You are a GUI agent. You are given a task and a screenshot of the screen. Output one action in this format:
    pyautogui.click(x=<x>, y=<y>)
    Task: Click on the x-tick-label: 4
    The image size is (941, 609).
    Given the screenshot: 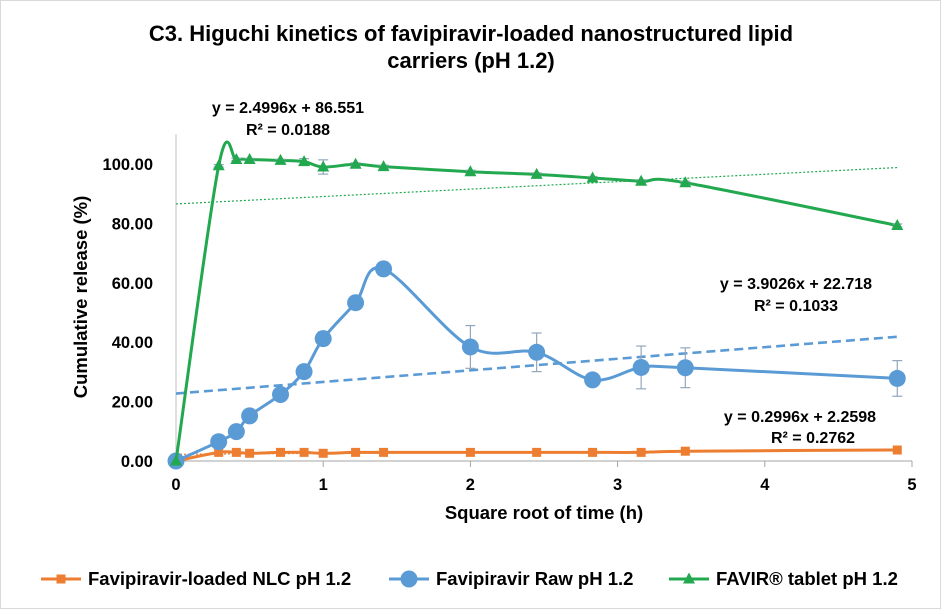 What is the action you would take?
    pyautogui.click(x=765, y=485)
    